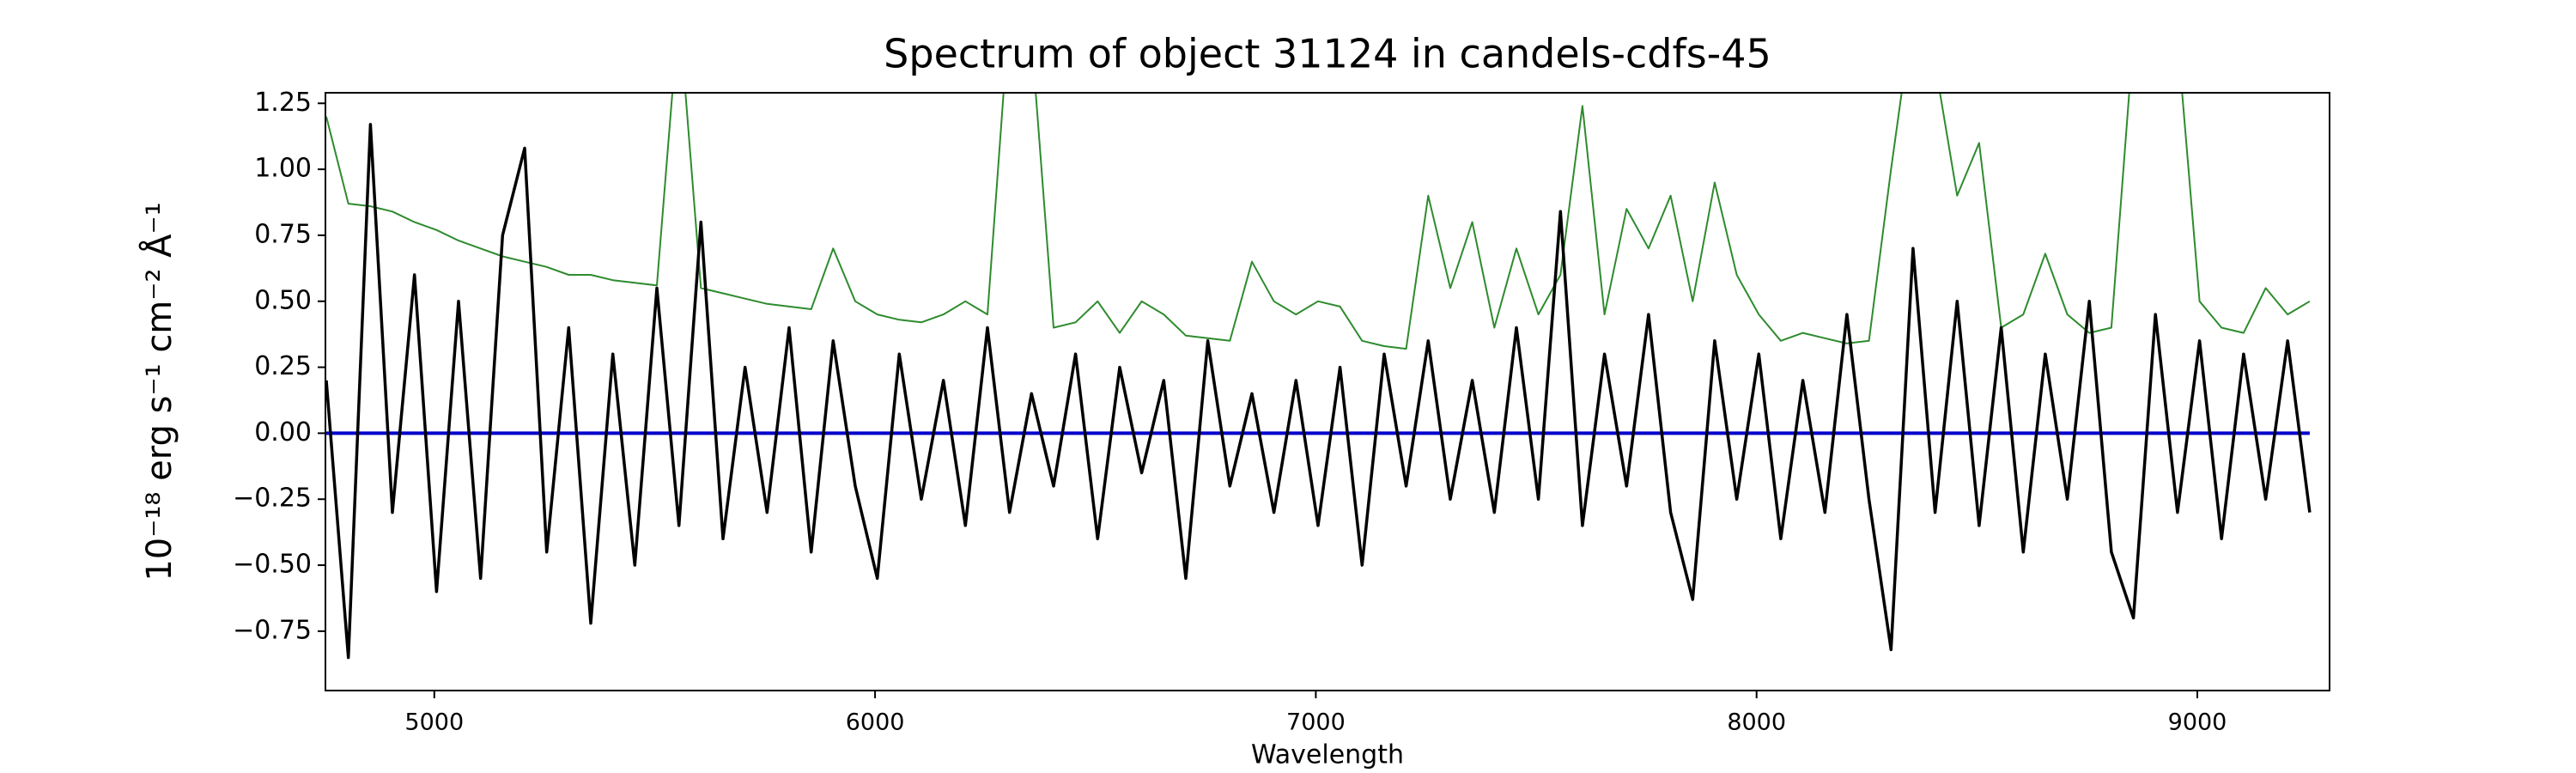 The image size is (2576, 773). Describe the element at coordinates (283, 300) in the screenshot. I see `y-tick-label: 0.50` at that location.